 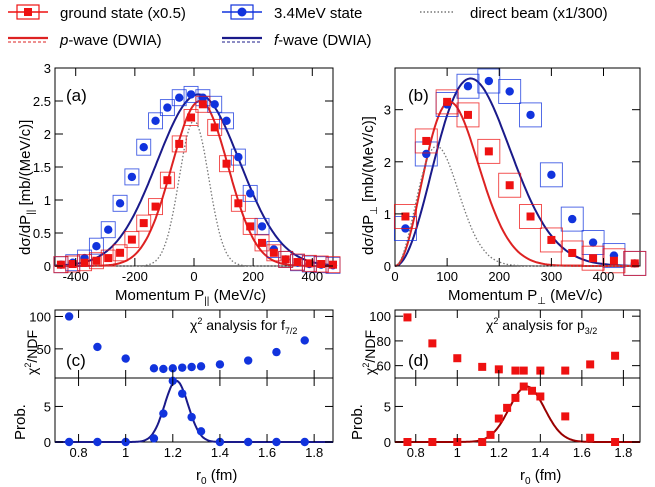 I want to click on panel-a-ylabel: dσ/dP|| [mb/(MeV/c)], so click(x=27, y=187).